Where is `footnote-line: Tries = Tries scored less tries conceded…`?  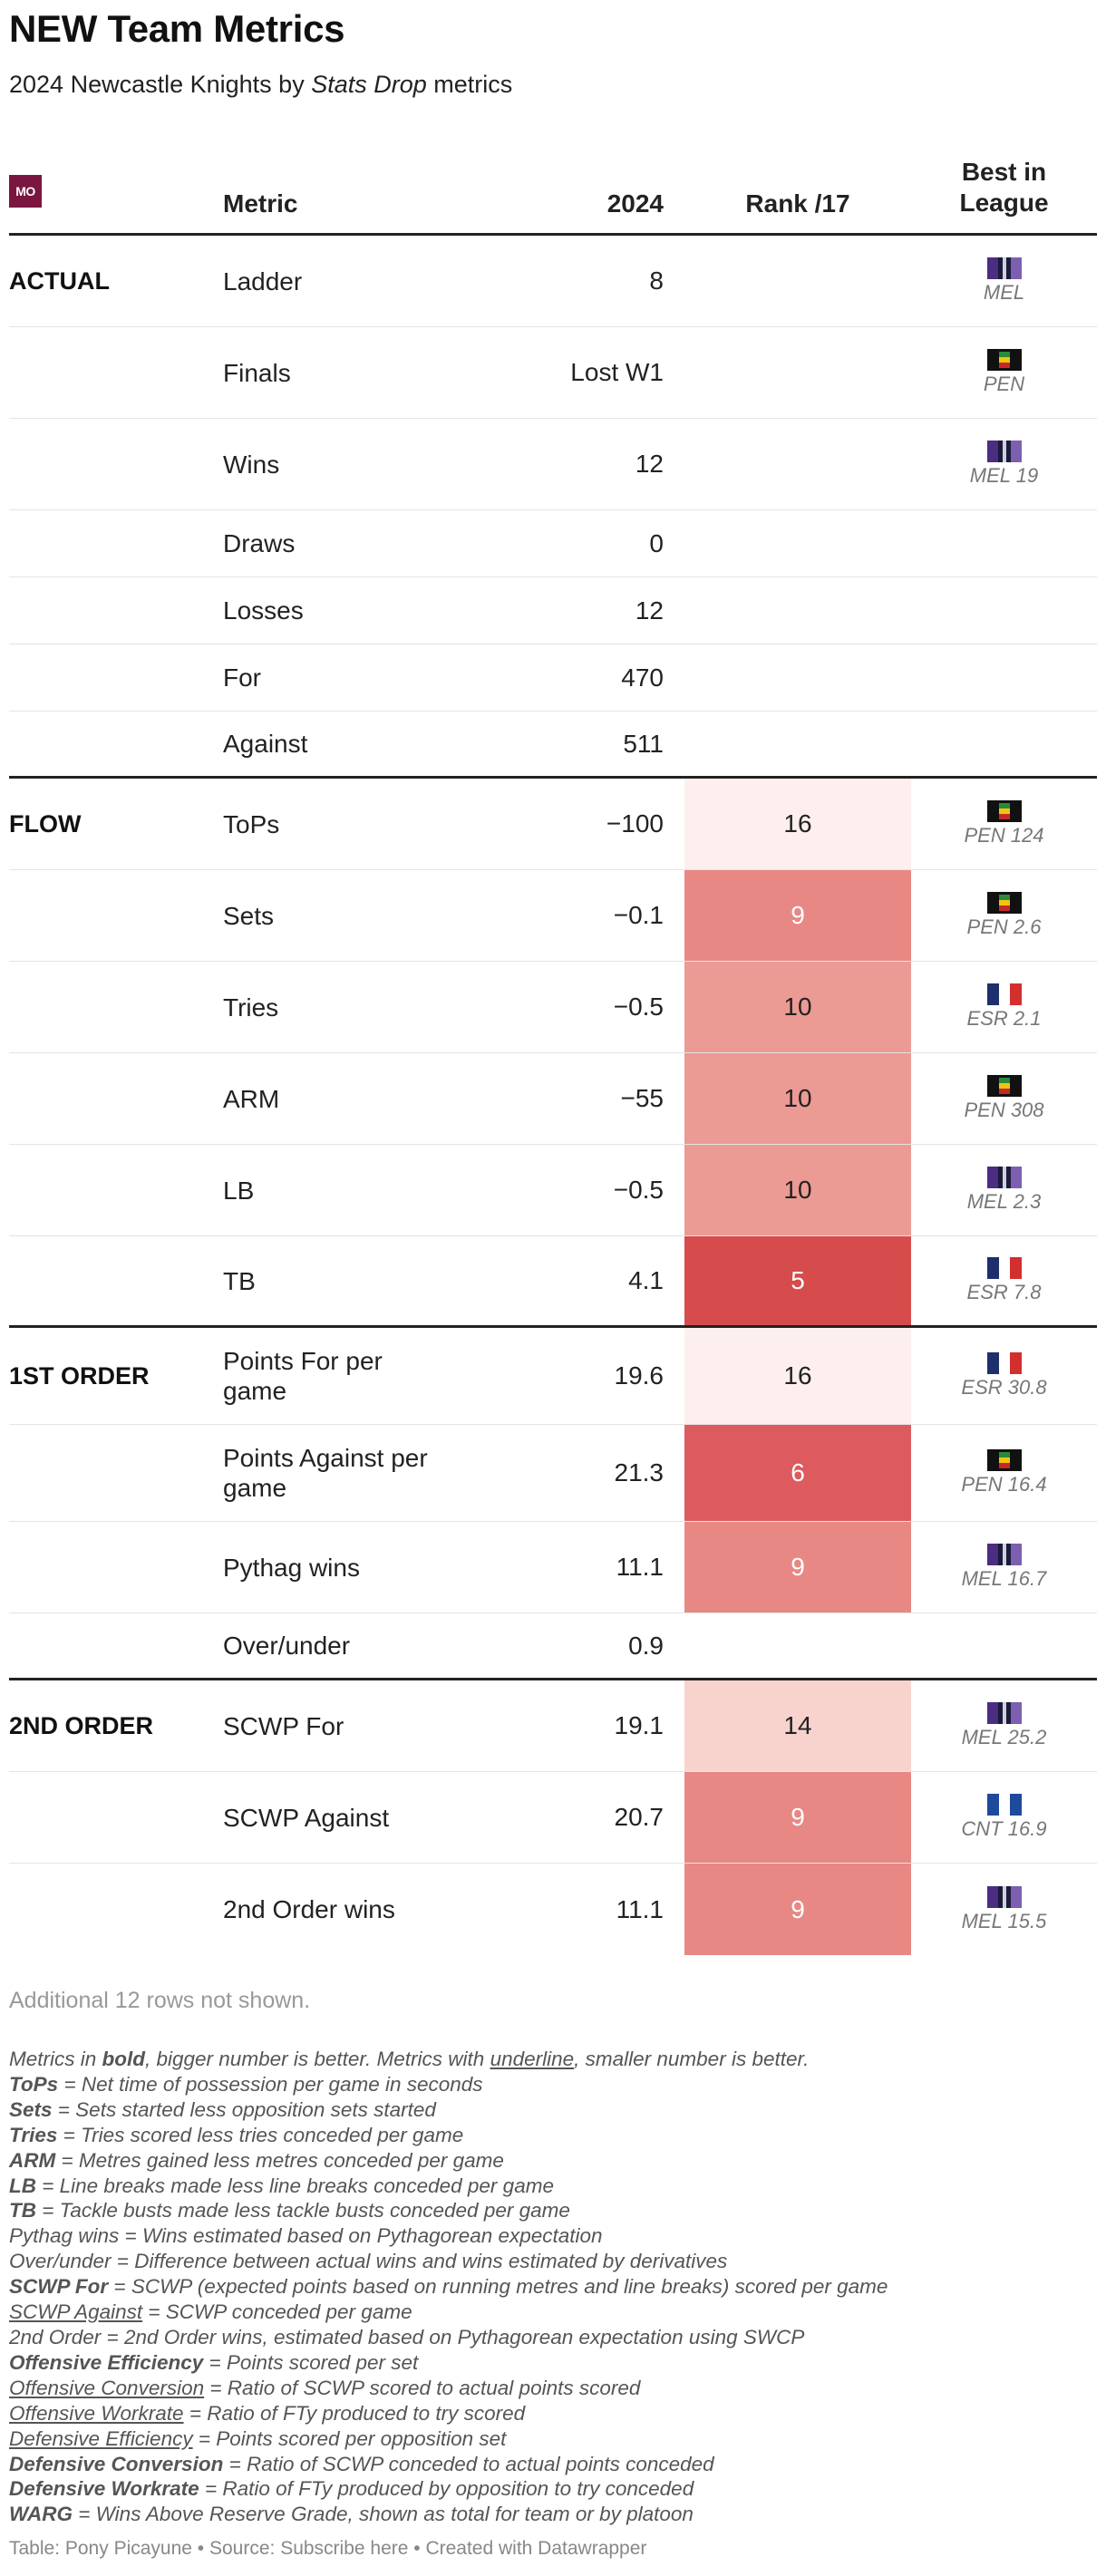 footnote-line: Tries = Tries scored less tries conceded… is located at coordinates (236, 2134).